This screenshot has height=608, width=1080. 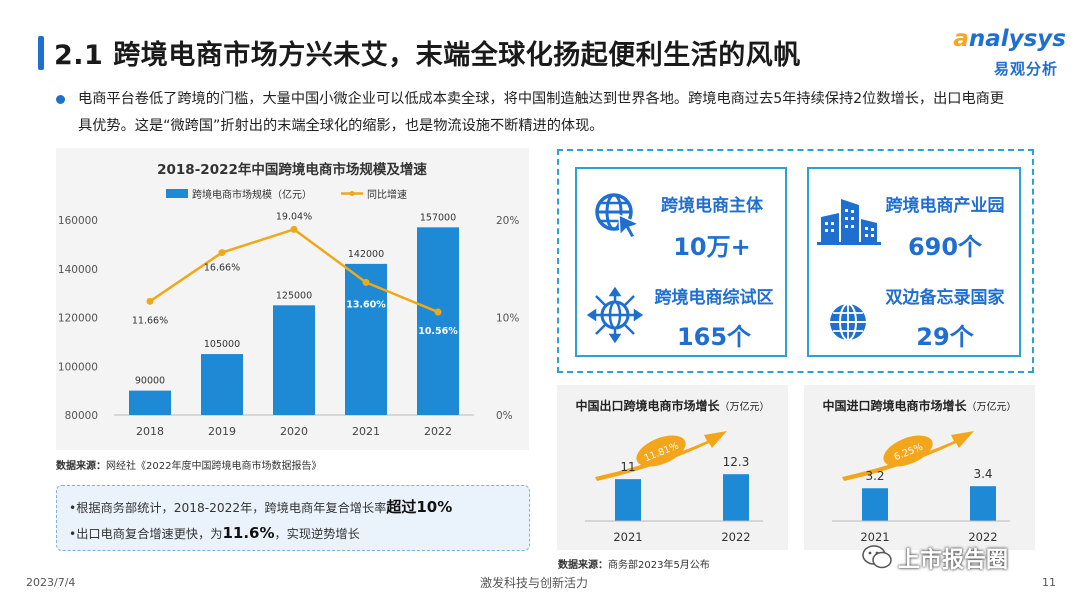 I want to click on x-tick-label: 2018, so click(x=150, y=431).